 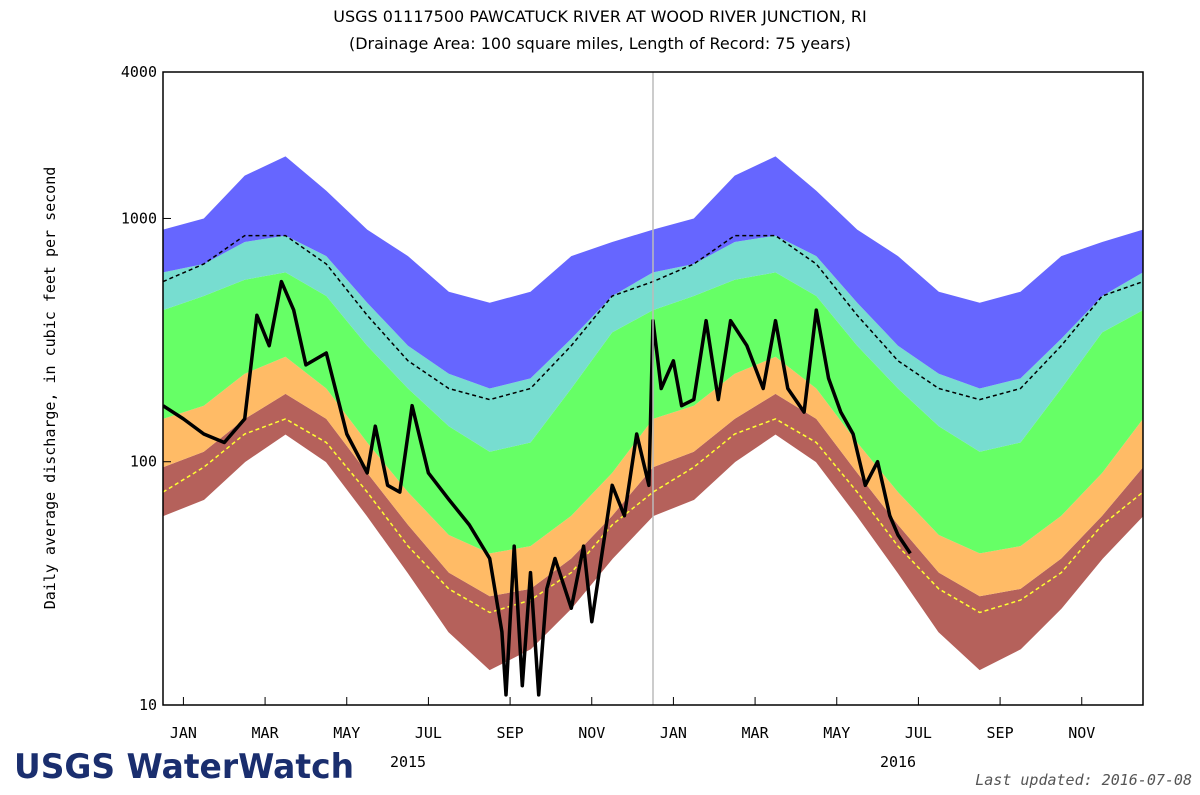 I want to click on y-tick-label: 10, so click(x=148, y=705).